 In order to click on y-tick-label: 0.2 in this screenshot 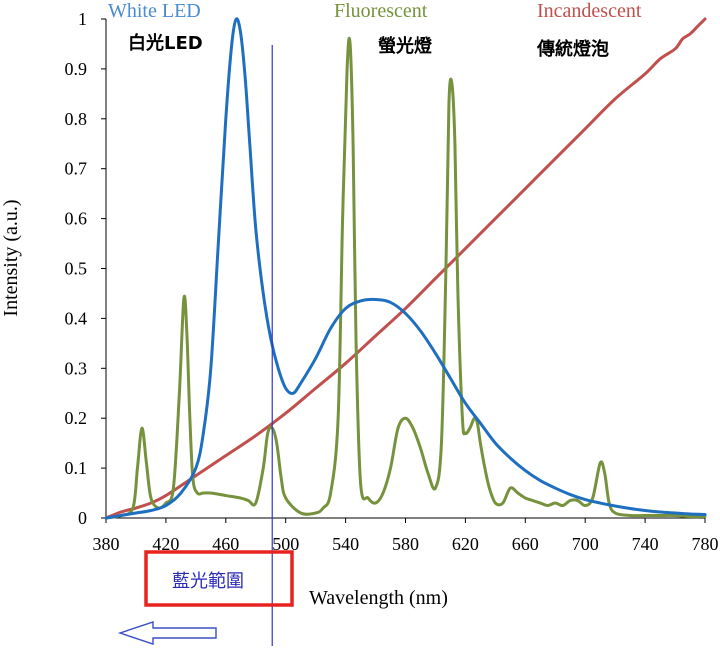, I will do `click(76, 418)`.